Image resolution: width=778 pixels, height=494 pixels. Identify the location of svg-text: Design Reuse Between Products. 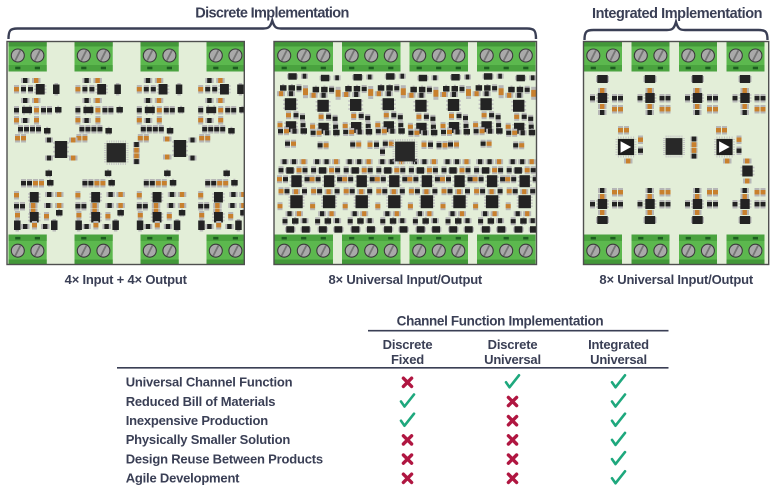
(224, 458).